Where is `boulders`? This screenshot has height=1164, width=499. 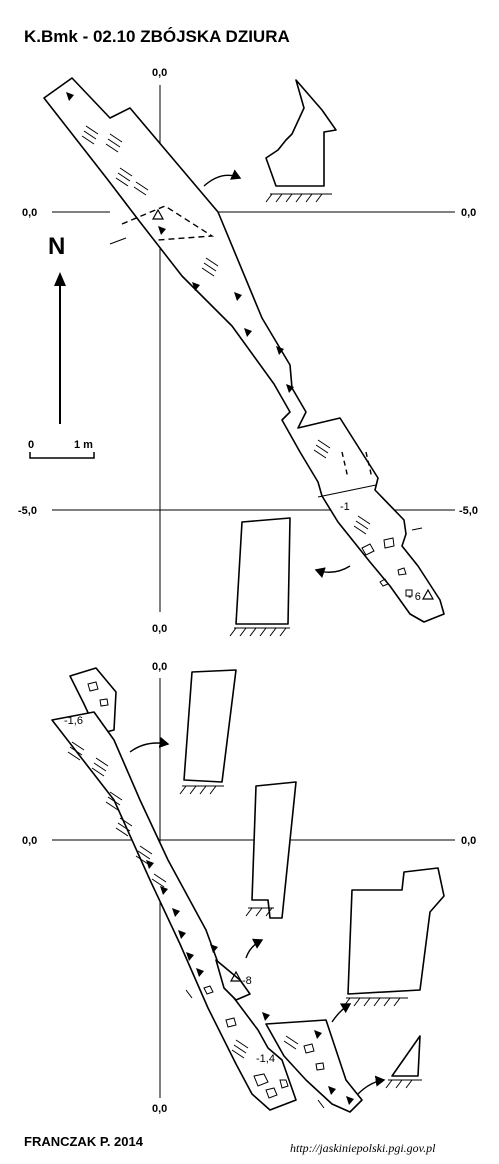 boulders is located at coordinates (387, 567).